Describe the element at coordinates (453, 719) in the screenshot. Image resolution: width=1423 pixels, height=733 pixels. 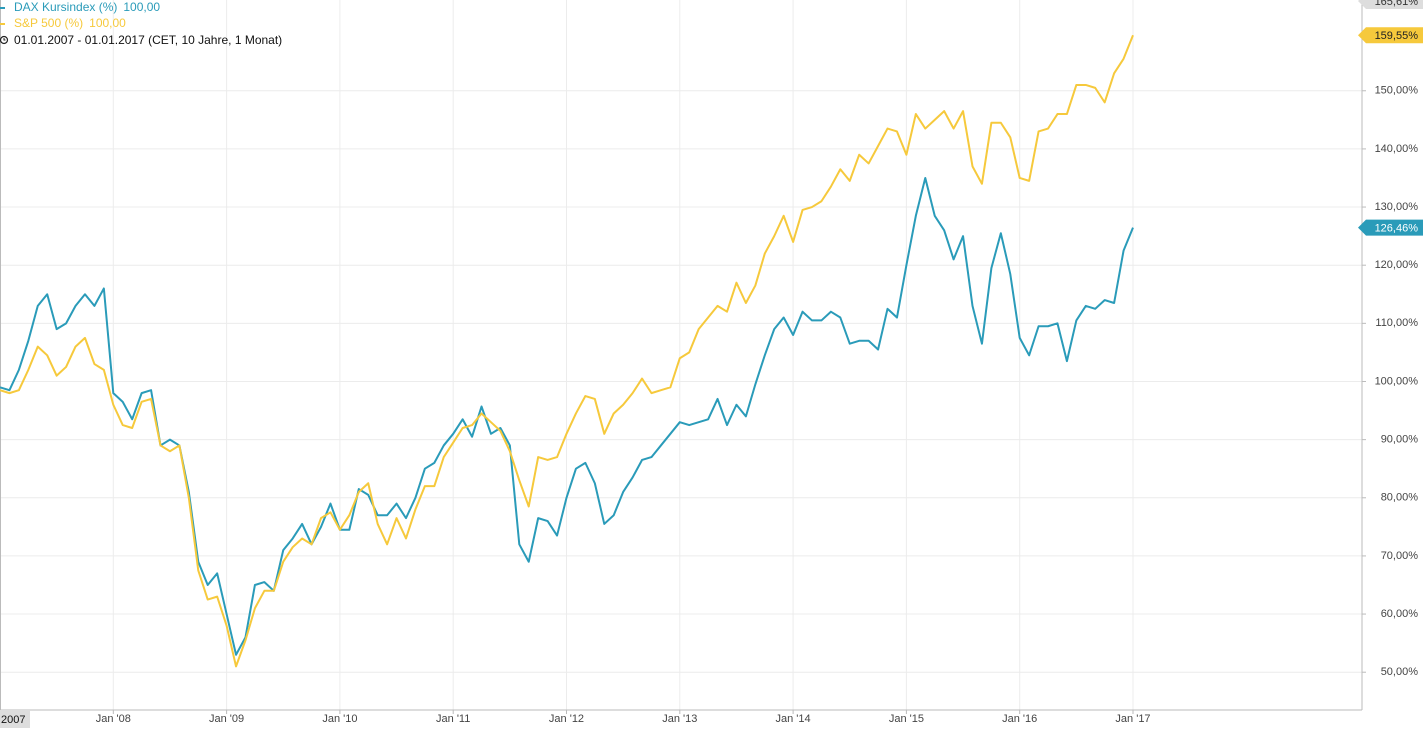
I see `x-tick-label: Jan '11` at that location.